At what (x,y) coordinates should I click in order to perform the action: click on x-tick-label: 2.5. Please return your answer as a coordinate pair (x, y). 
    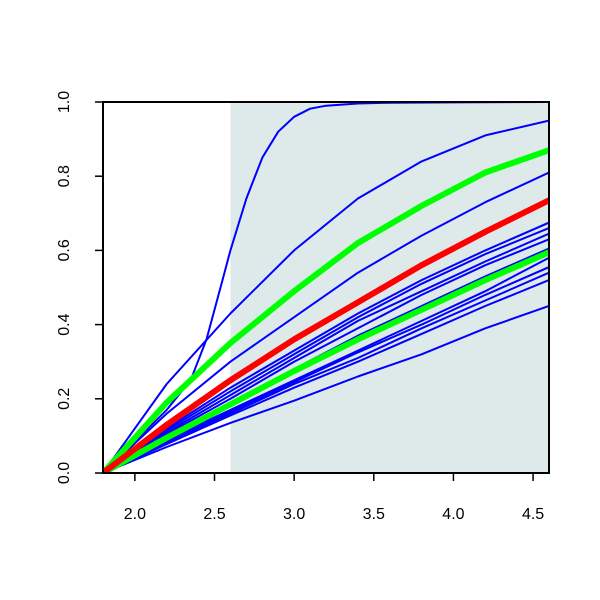
    Looking at the image, I should click on (214, 514).